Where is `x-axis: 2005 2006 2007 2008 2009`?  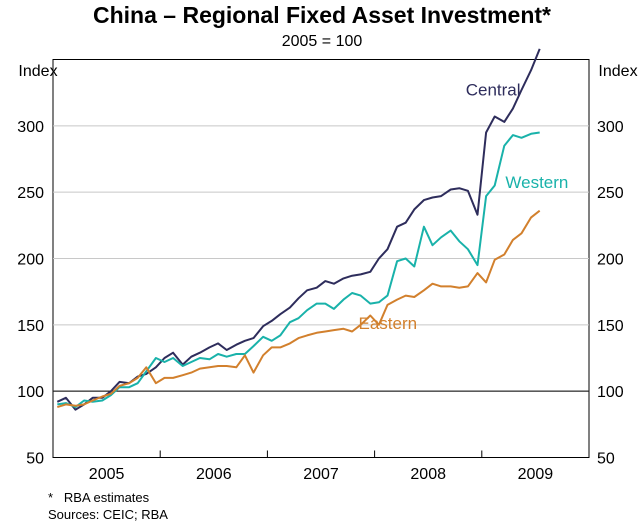
x-axis: 2005 2006 2007 2008 2009 is located at coordinates (321, 474).